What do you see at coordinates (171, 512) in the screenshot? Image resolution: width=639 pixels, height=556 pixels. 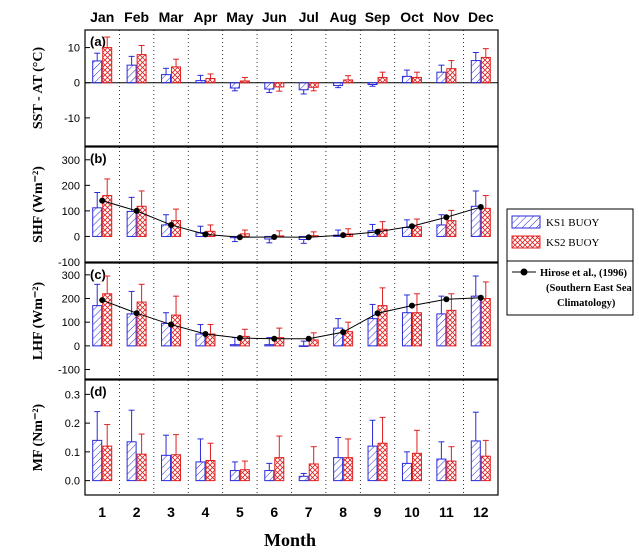 I see `x-tick-label: 3` at bounding box center [171, 512].